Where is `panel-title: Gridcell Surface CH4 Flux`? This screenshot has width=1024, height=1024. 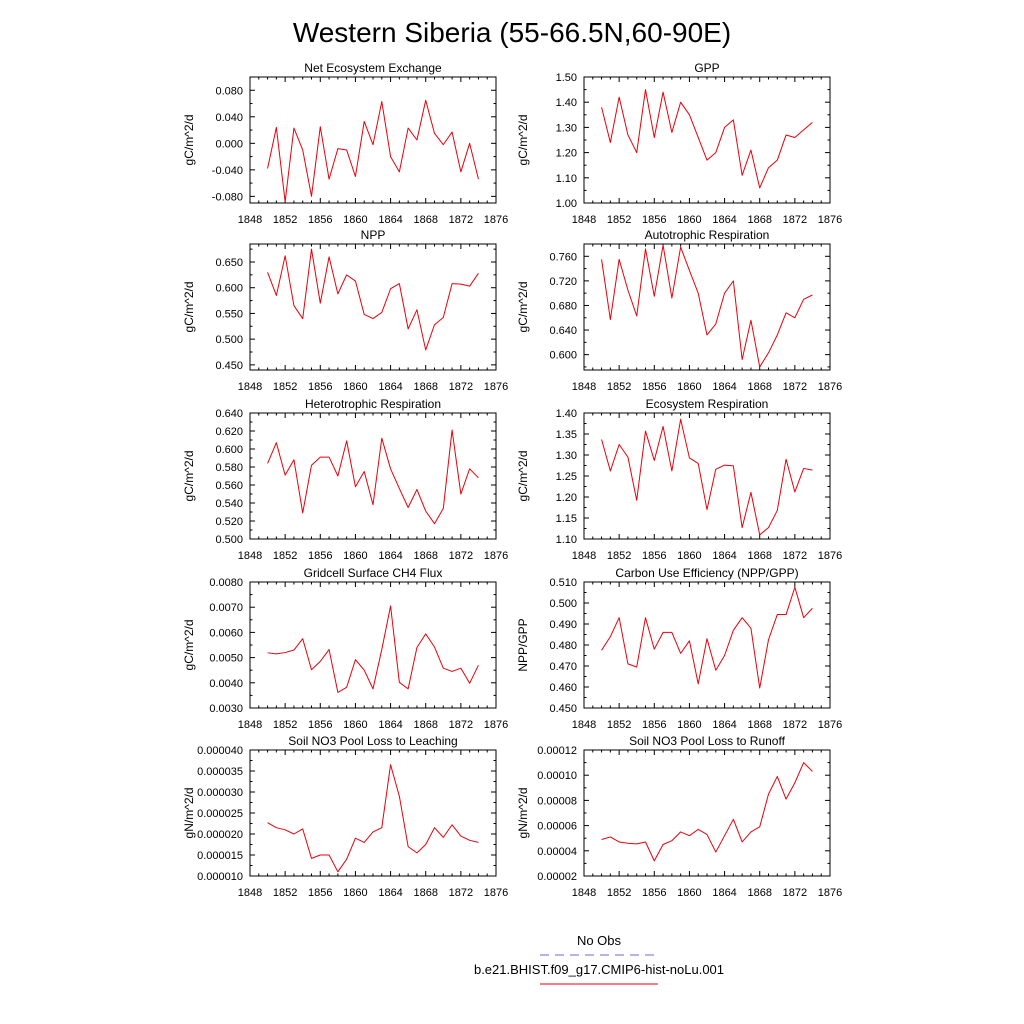
panel-title: Gridcell Surface CH4 Flux is located at coordinates (373, 573).